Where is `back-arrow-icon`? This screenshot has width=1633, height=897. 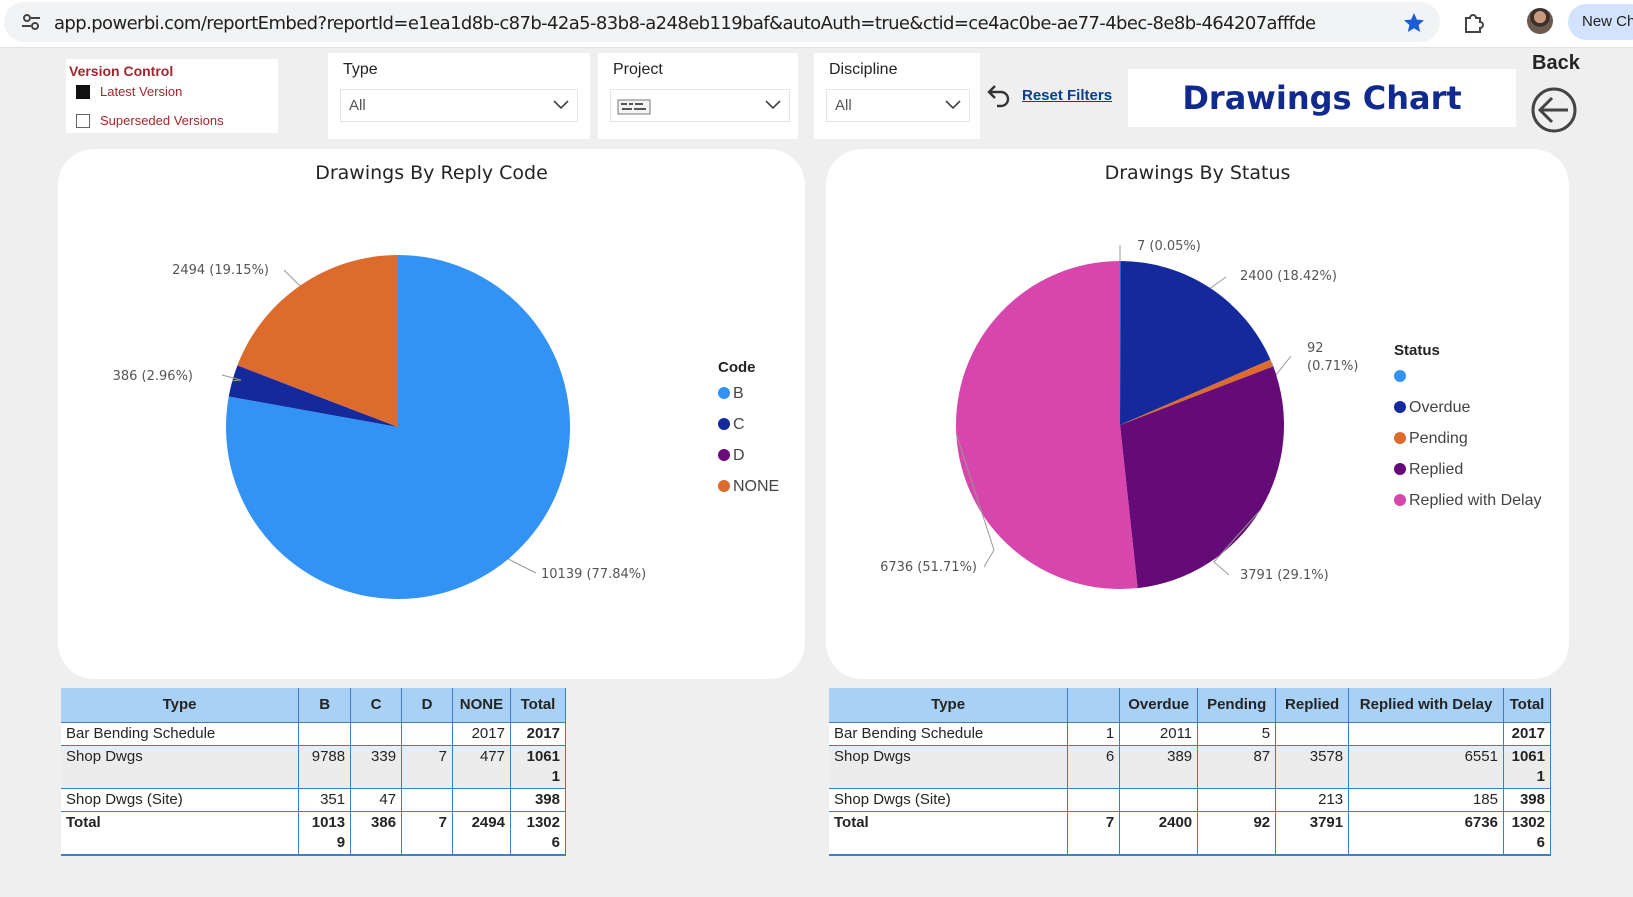
back-arrow-icon is located at coordinates (1554, 110).